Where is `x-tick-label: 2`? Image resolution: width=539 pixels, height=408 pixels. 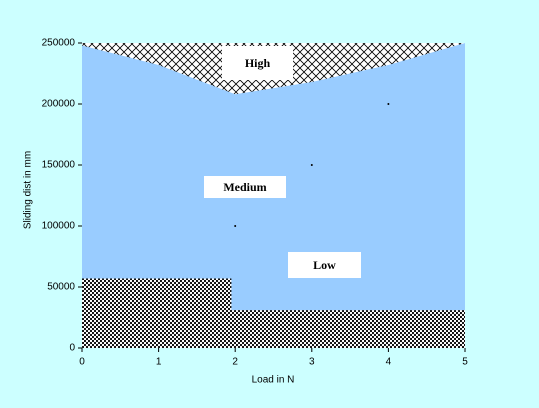
x-tick-label: 2 is located at coordinates (235, 362).